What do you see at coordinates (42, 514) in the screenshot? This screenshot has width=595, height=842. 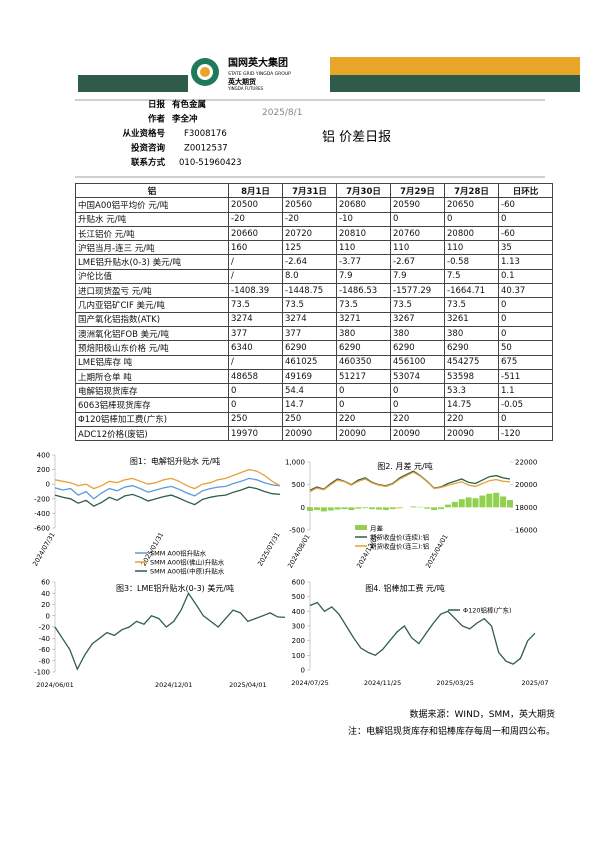 I see `tick-label: -400` at bounding box center [42, 514].